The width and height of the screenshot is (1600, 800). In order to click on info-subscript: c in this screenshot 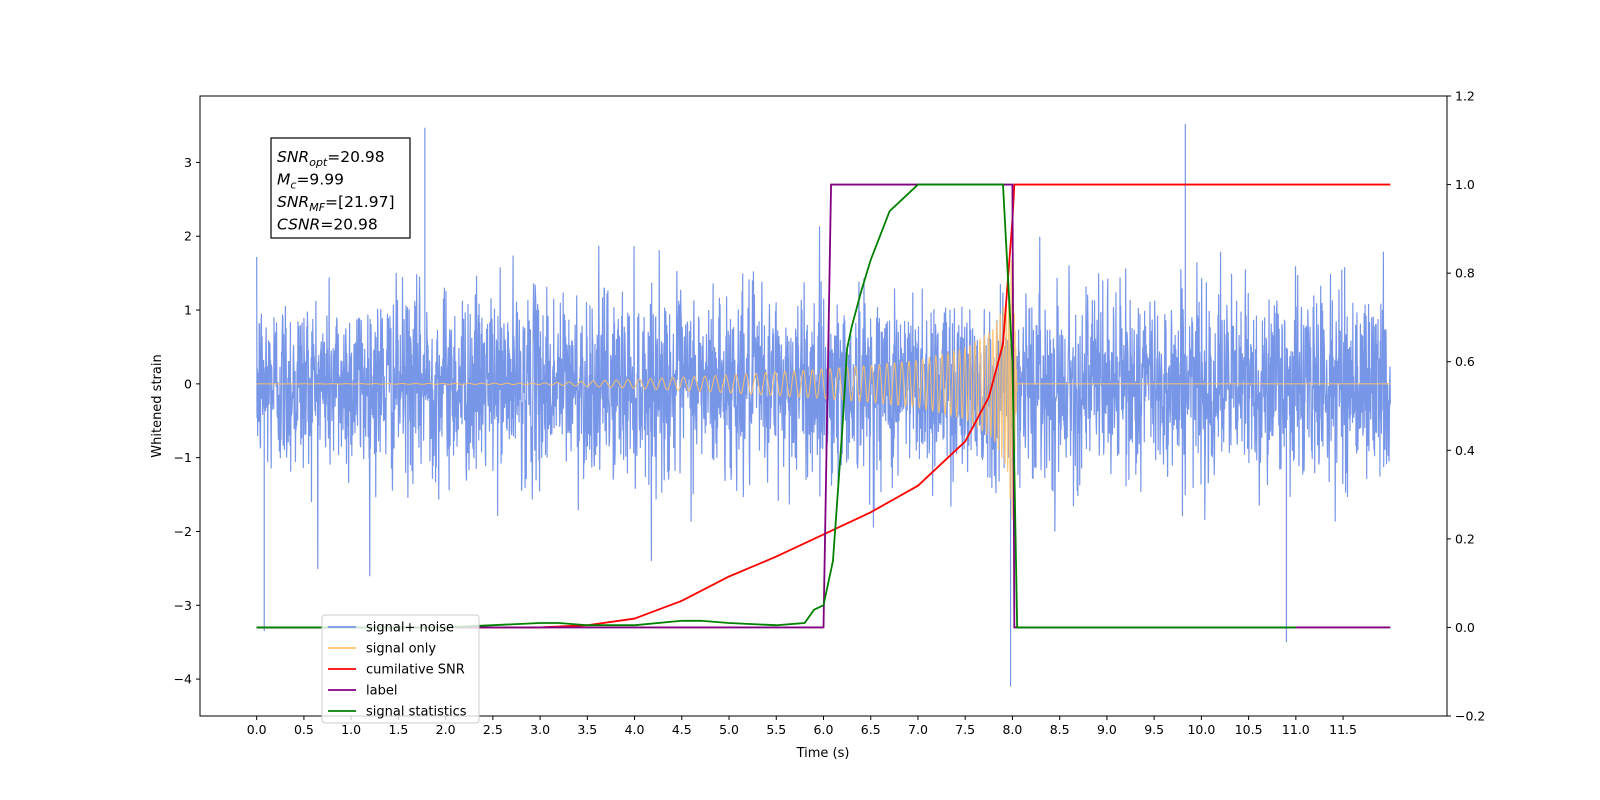, I will do `click(293, 185)`.